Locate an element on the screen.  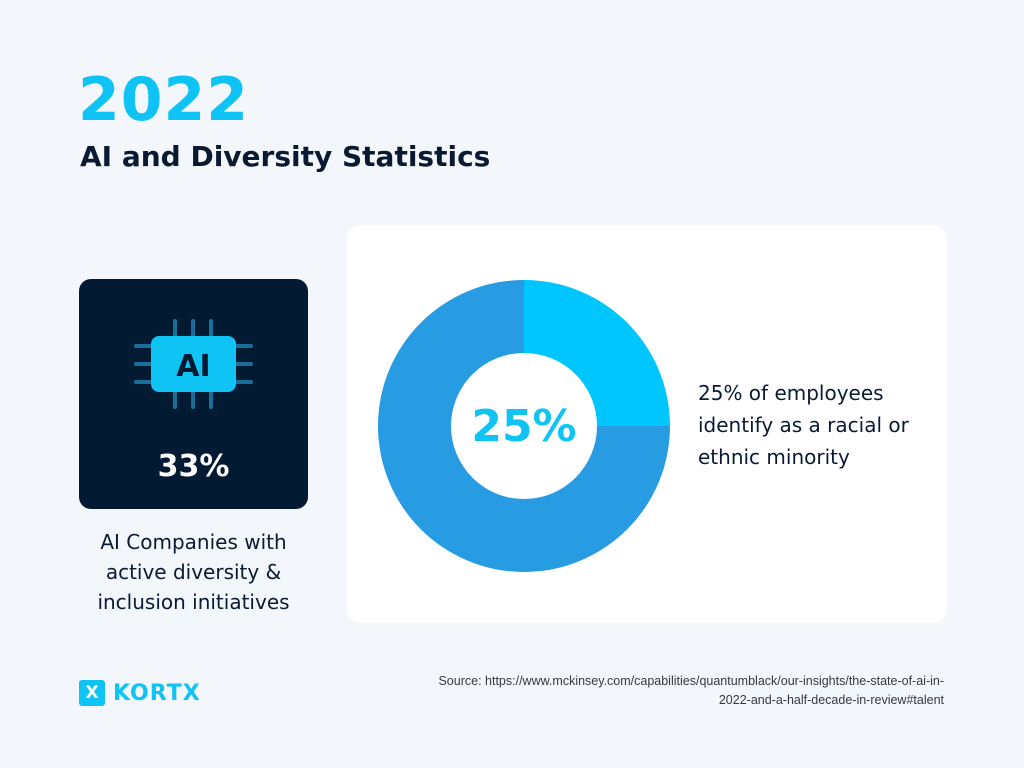
ai-chip-icon: AI is located at coordinates (193, 364).